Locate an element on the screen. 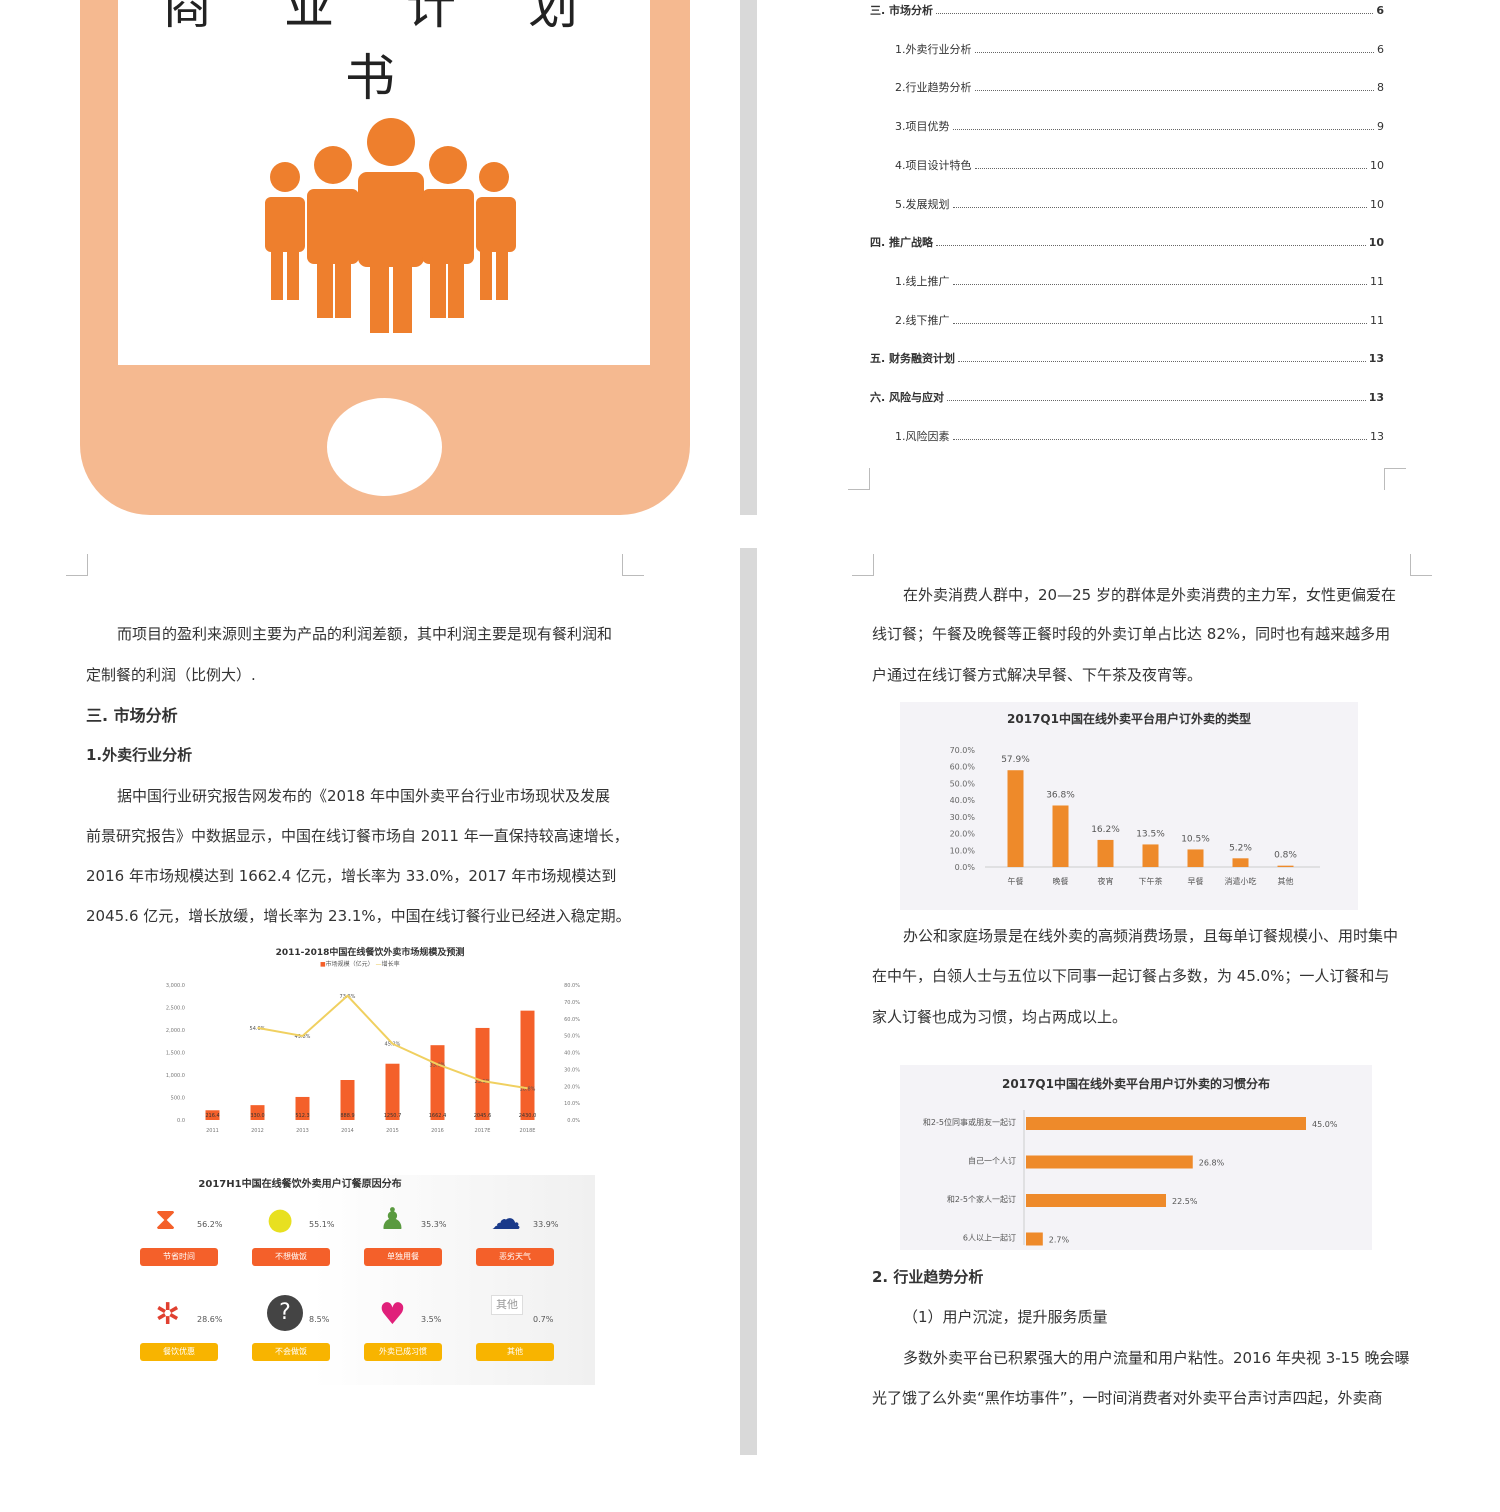 This screenshot has width=1500, height=1512. paragraph: 前景研究报告》中数据显示，中国在线订餐市场自 2011 年一直保持较高速增长， is located at coordinates (357, 836).